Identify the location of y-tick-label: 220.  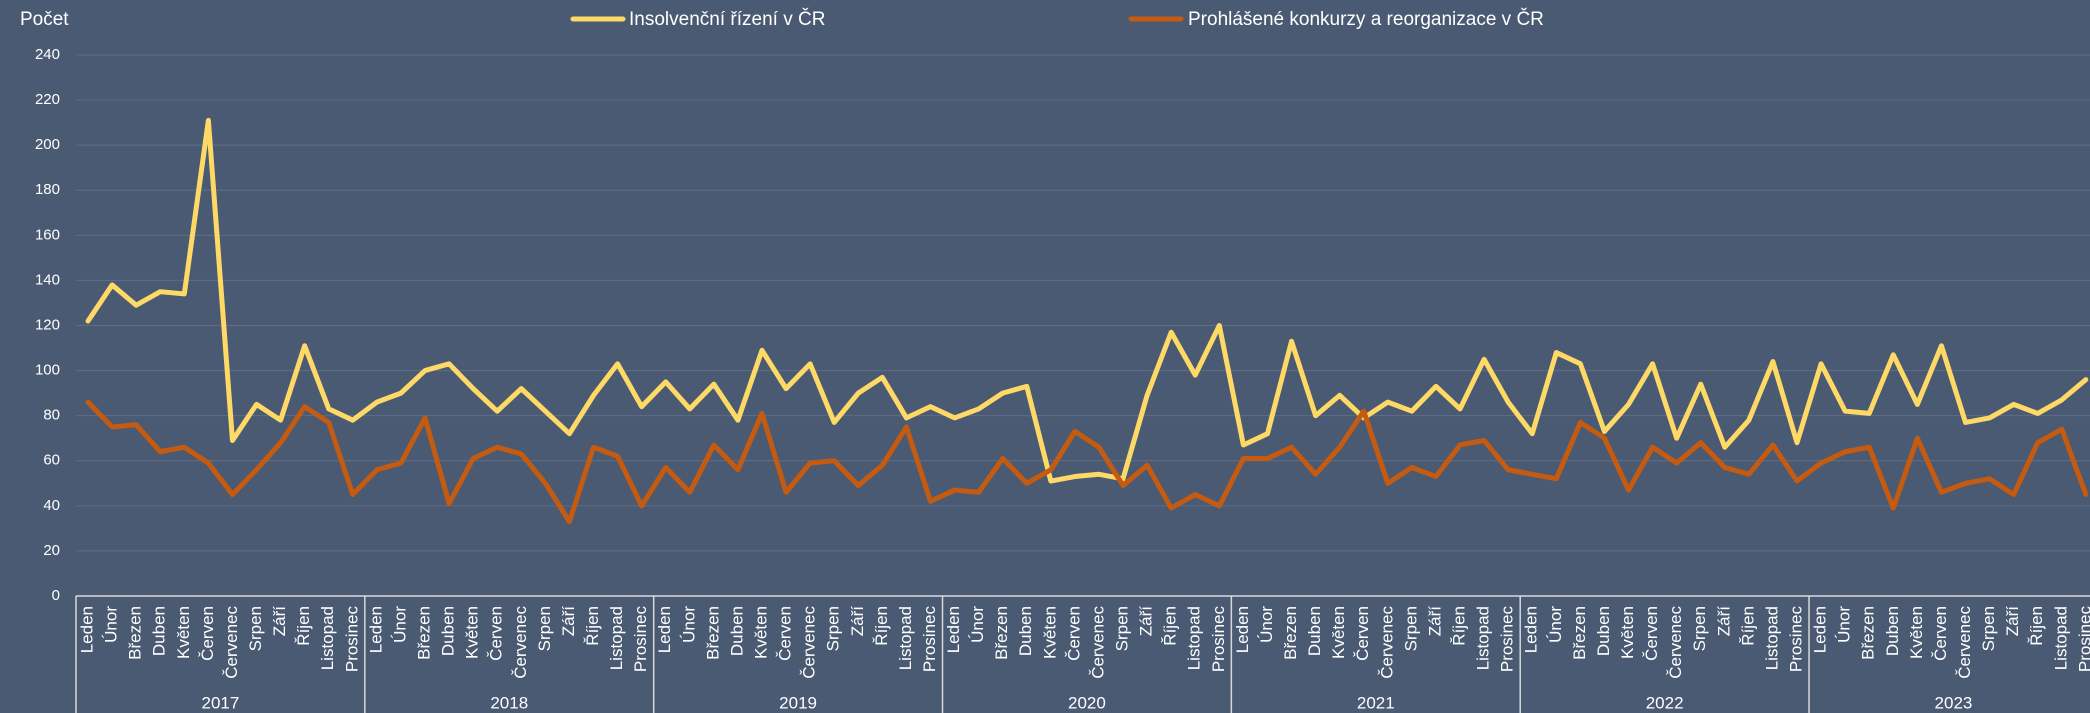
(47, 99).